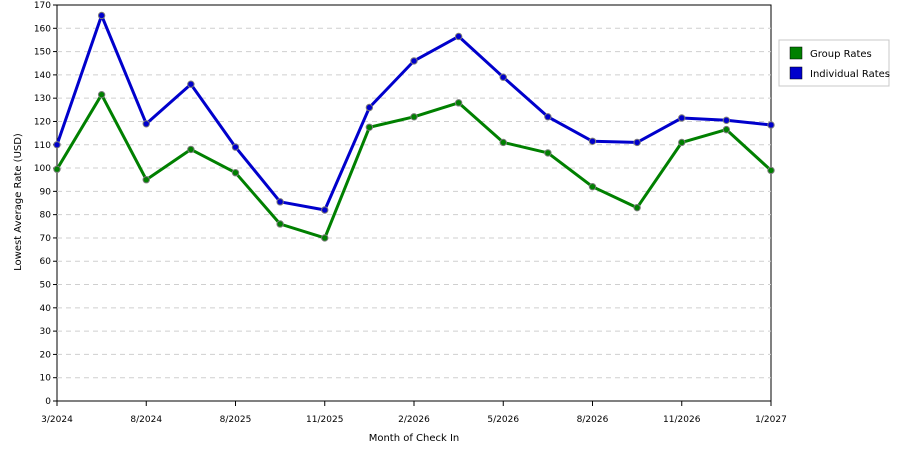  Describe the element at coordinates (46, 262) in the screenshot. I see `y-tick-label: 60` at that location.